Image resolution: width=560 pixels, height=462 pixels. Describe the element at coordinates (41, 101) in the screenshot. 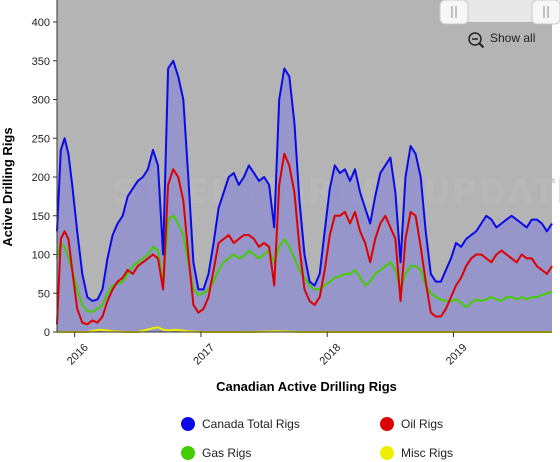

I see `y-tick-label: 300` at that location.